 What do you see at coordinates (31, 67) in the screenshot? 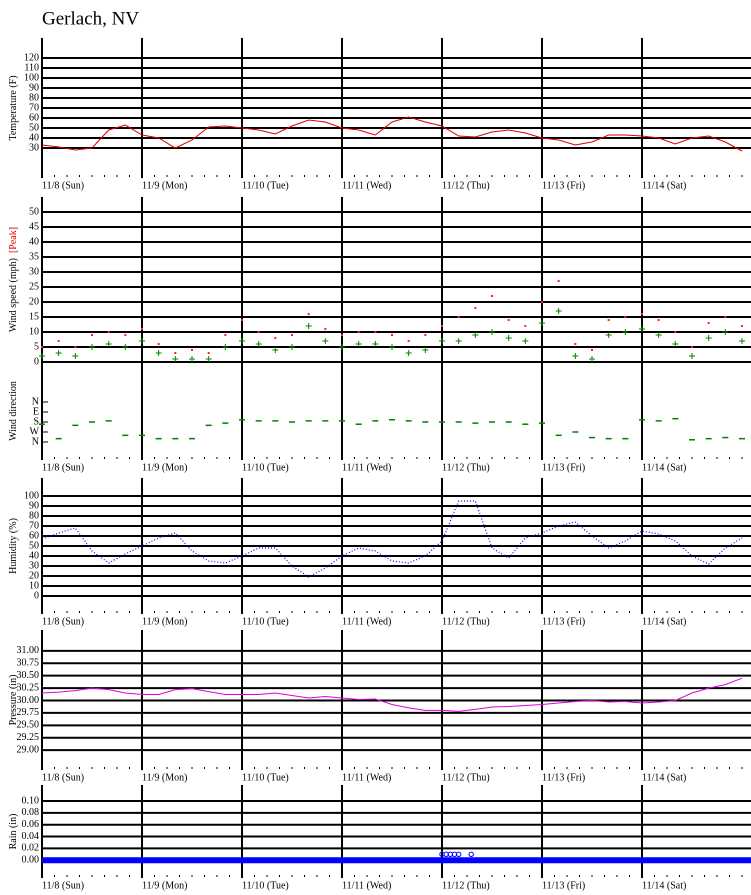
I see `y-tick-label: 110` at bounding box center [31, 67].